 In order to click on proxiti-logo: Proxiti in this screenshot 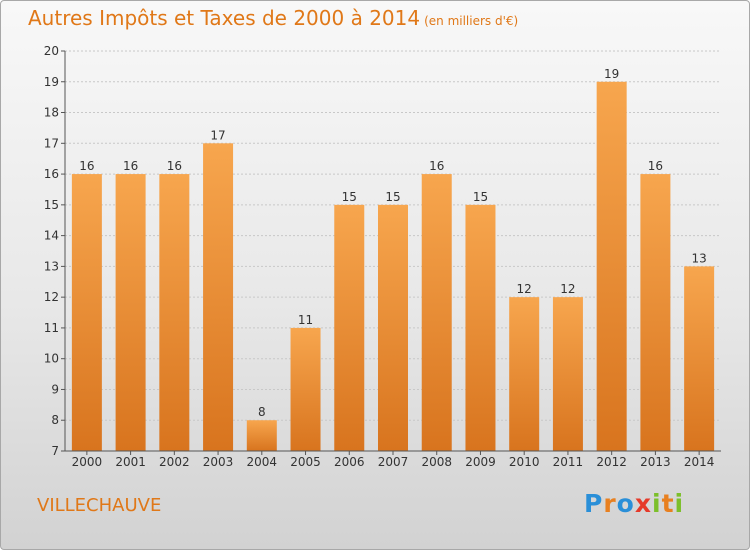, I will do `click(634, 503)`.